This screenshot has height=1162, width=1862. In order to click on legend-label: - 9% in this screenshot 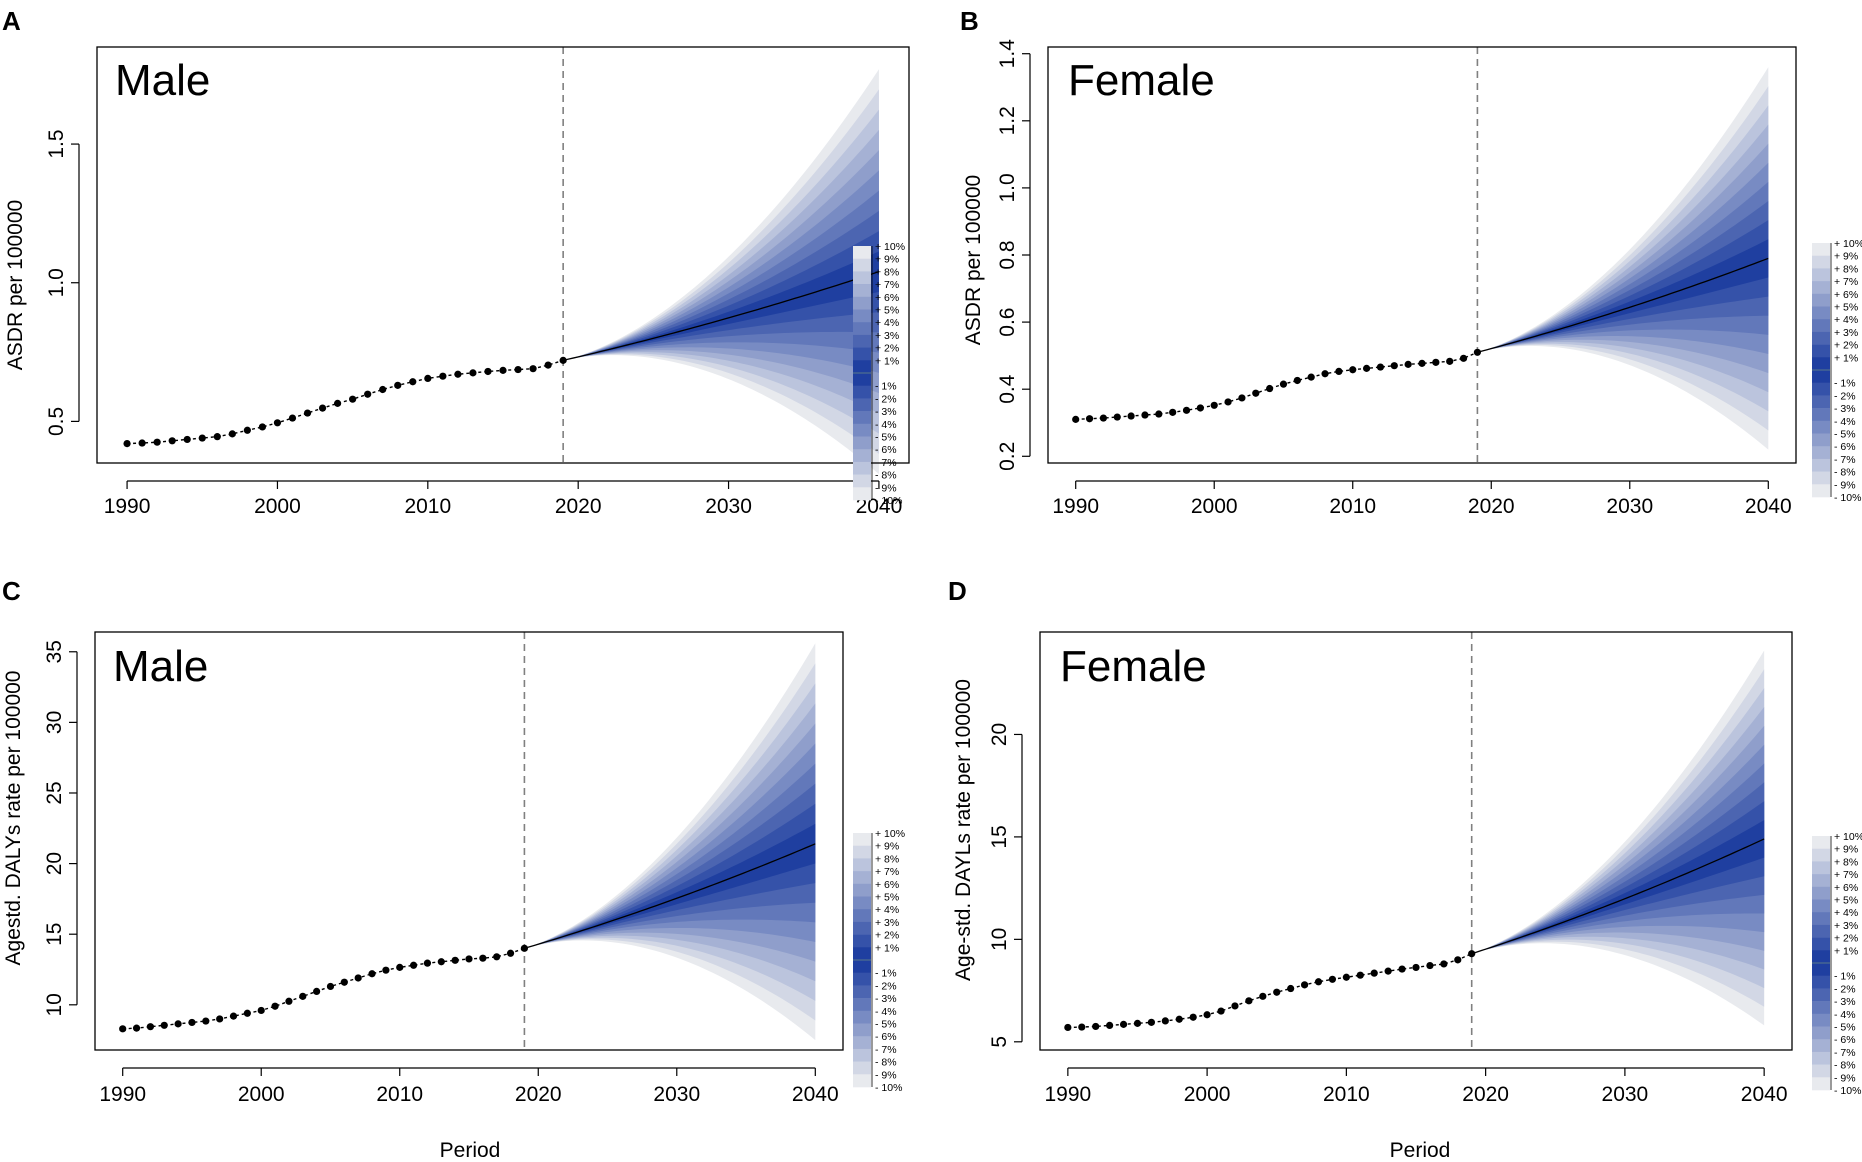, I will do `click(1845, 485)`.